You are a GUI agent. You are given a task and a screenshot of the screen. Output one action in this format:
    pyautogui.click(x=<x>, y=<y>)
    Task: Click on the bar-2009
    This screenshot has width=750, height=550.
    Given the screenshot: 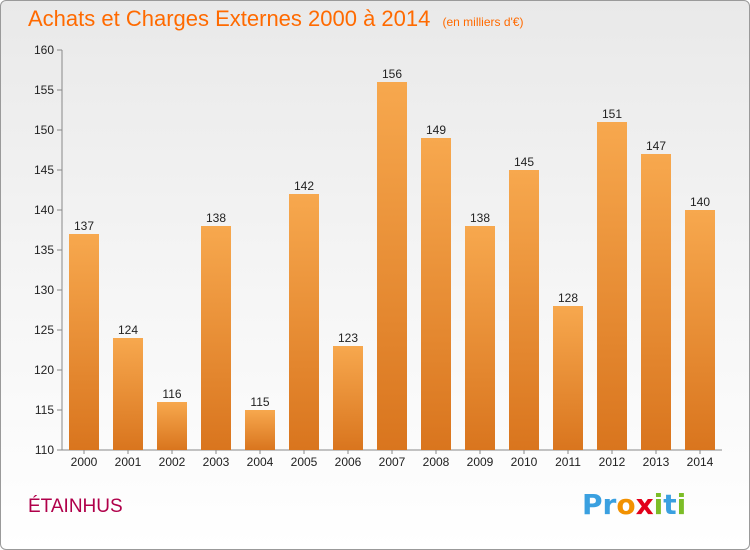 What is the action you would take?
    pyautogui.click(x=480, y=338)
    